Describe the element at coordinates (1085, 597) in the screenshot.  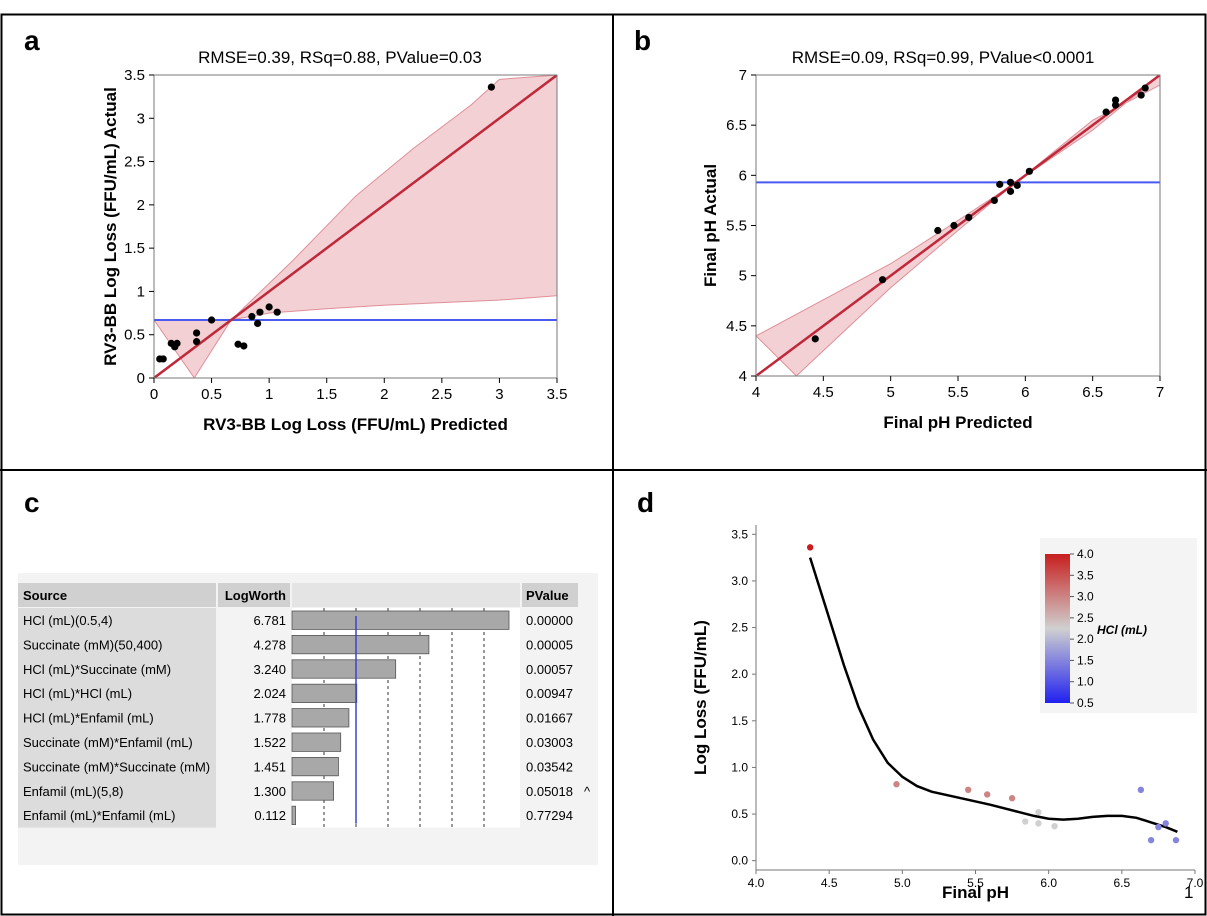
I see `legend-tick-label: 3.0` at that location.